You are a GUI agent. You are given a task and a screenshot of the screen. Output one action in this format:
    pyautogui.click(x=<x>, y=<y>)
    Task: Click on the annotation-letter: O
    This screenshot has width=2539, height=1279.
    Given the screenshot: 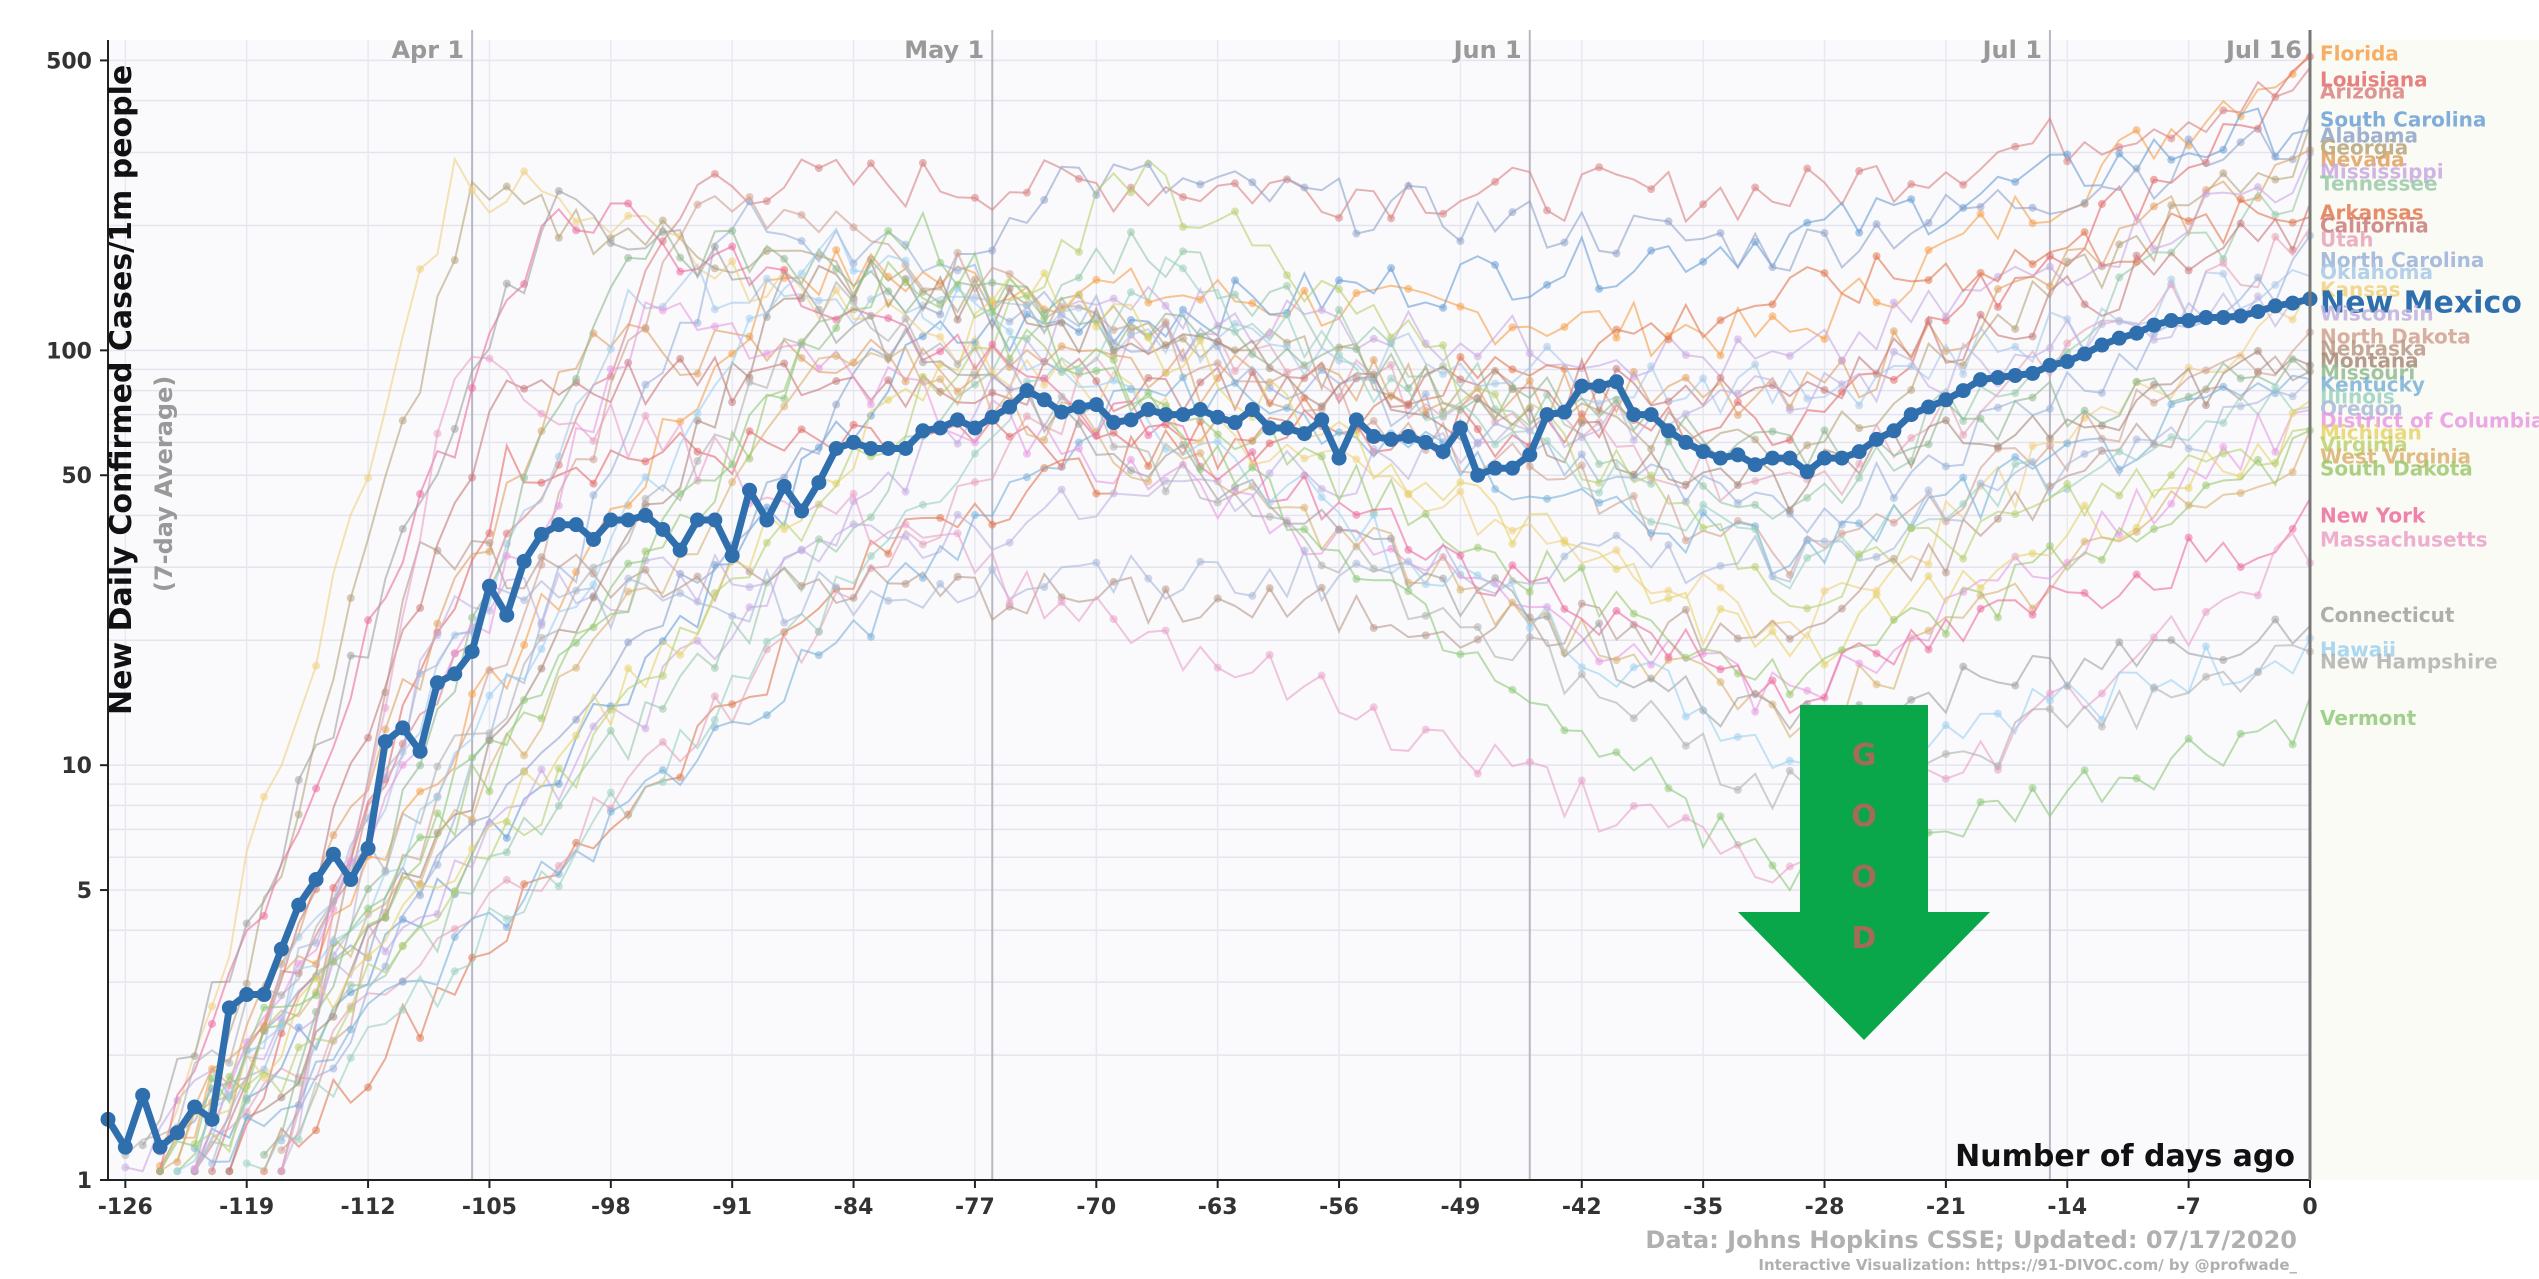 What is the action you would take?
    pyautogui.click(x=1864, y=816)
    